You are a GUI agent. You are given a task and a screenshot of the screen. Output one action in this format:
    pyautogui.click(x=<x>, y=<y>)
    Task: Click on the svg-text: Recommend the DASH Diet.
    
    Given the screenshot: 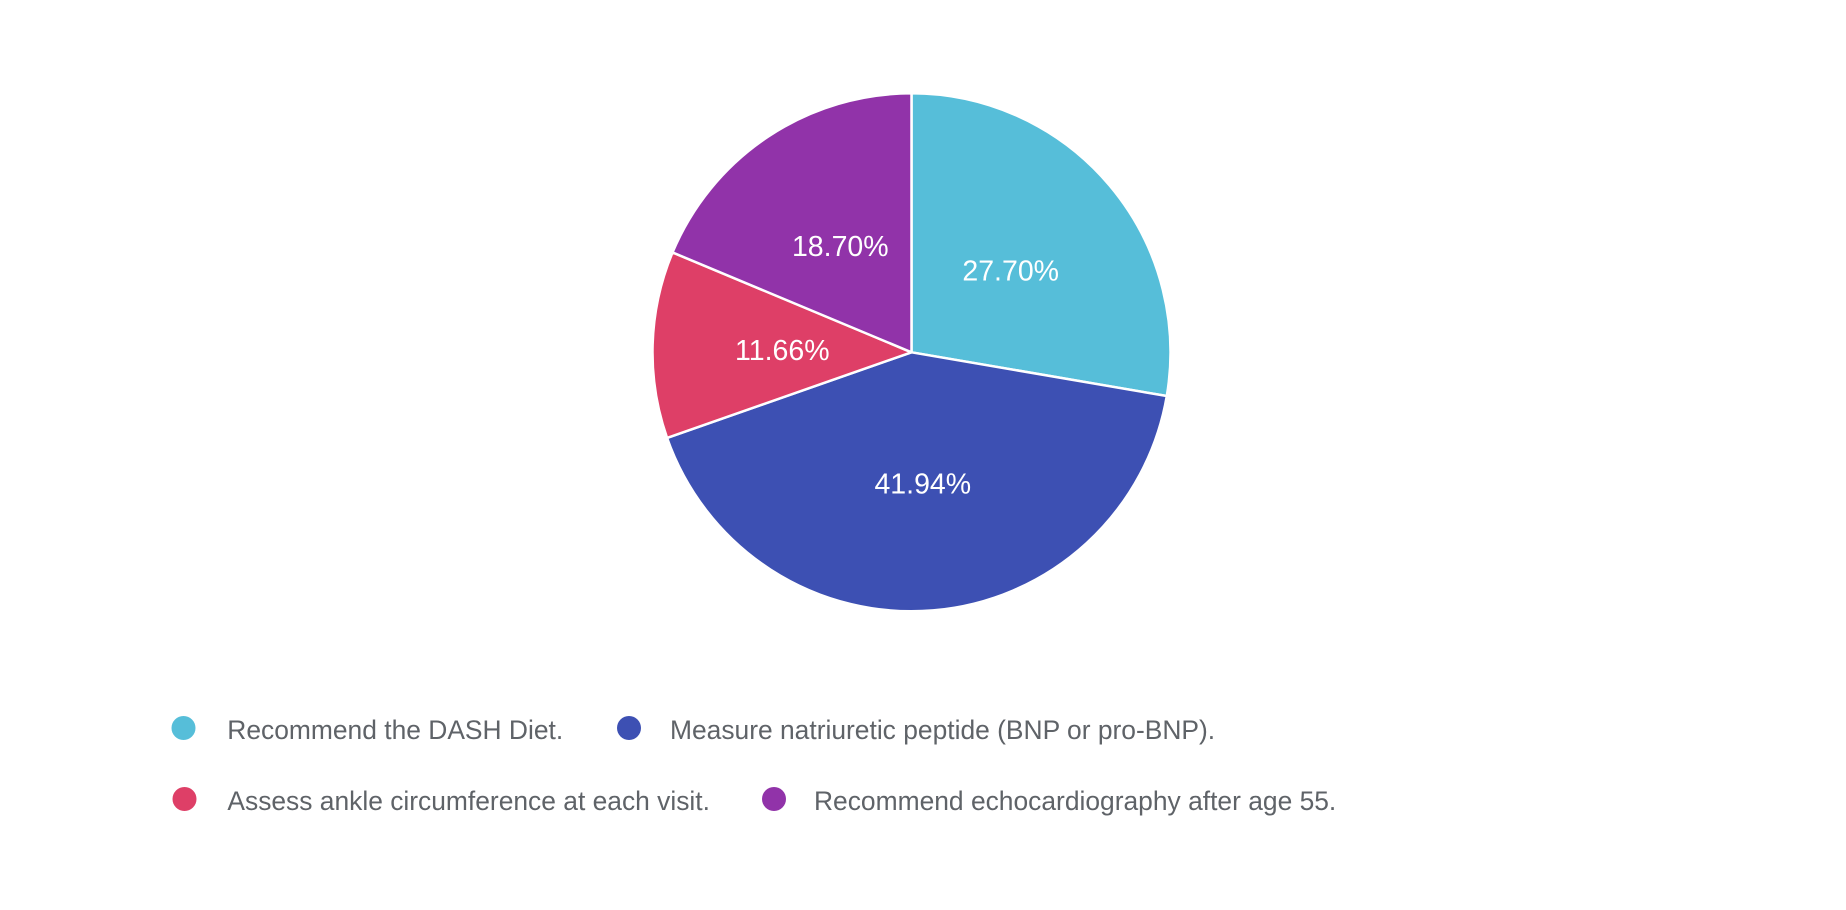 What is the action you would take?
    pyautogui.click(x=395, y=730)
    